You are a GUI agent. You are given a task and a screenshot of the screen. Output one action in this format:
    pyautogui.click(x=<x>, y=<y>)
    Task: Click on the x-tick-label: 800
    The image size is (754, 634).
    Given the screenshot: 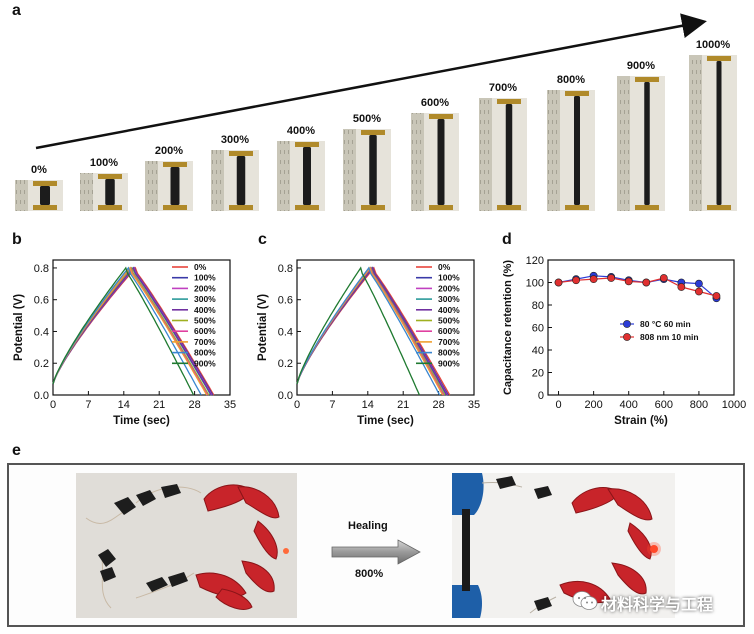 What is the action you would take?
    pyautogui.click(x=699, y=405)
    